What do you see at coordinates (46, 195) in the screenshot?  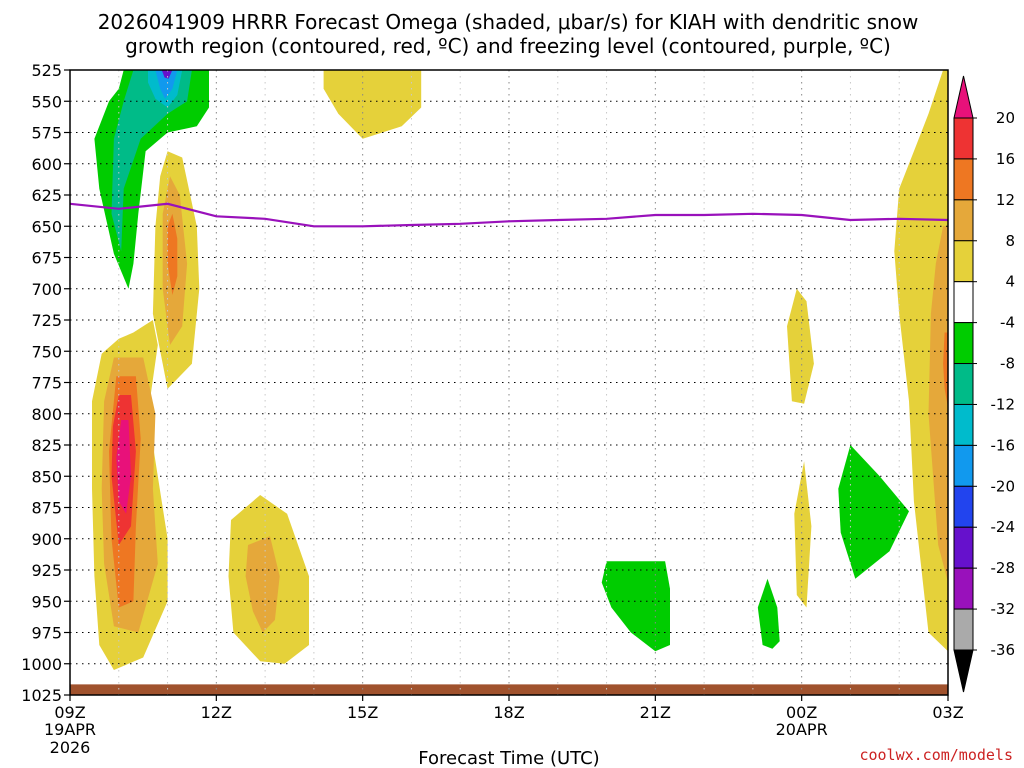 I see `y-tick-label: 625` at bounding box center [46, 195].